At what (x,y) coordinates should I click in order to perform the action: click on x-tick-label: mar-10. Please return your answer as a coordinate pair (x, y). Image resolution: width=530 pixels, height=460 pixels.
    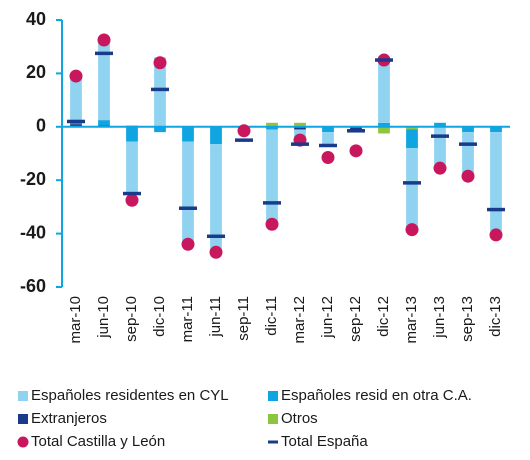
    Looking at the image, I should click on (75, 320).